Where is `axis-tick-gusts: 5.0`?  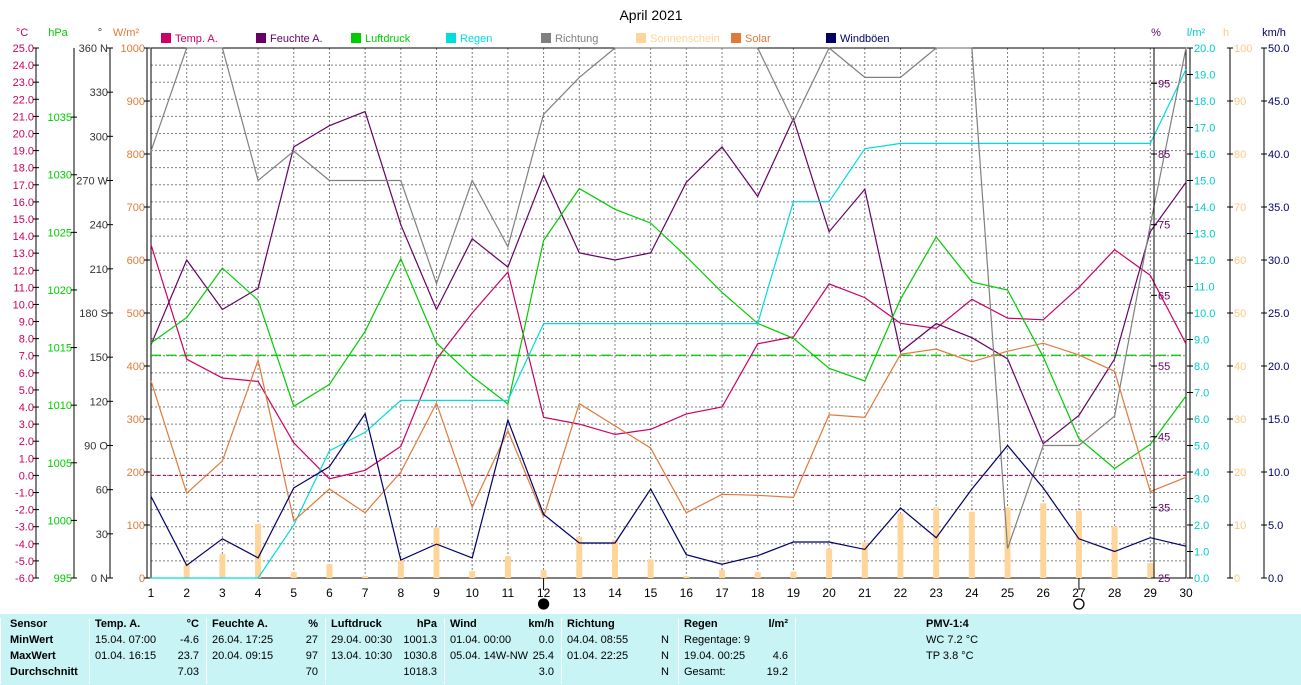
axis-tick-gusts: 5.0 is located at coordinates (1275, 526).